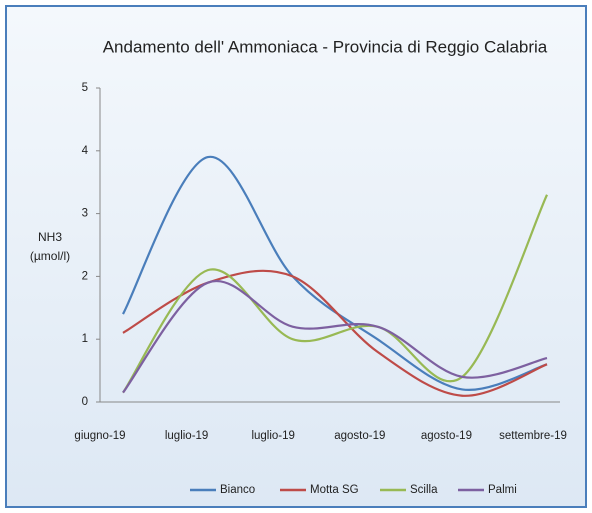 The image size is (592, 513). What do you see at coordinates (85, 276) in the screenshot?
I see `y-tick-label: 2` at bounding box center [85, 276].